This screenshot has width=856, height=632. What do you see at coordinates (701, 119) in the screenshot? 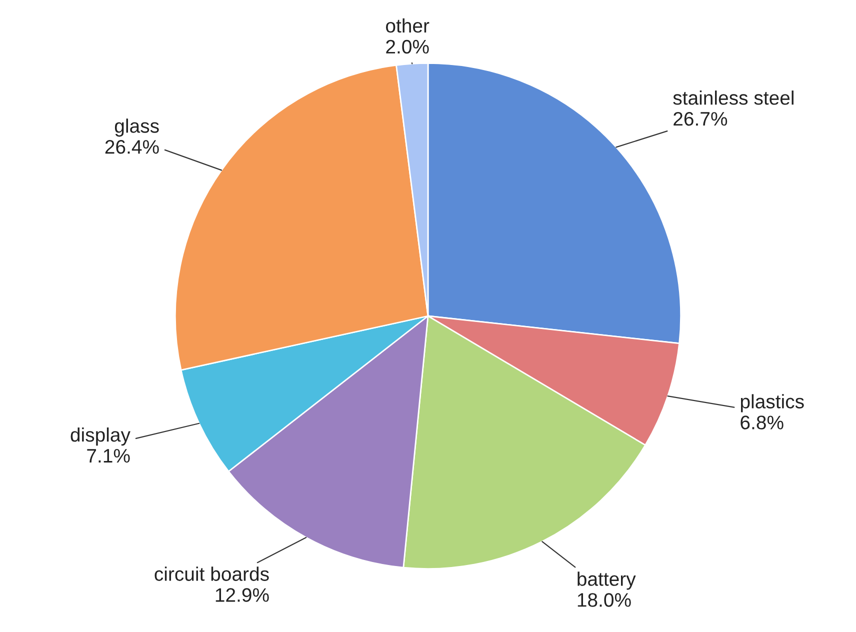
I see `data-label: 26.7%` at bounding box center [701, 119].